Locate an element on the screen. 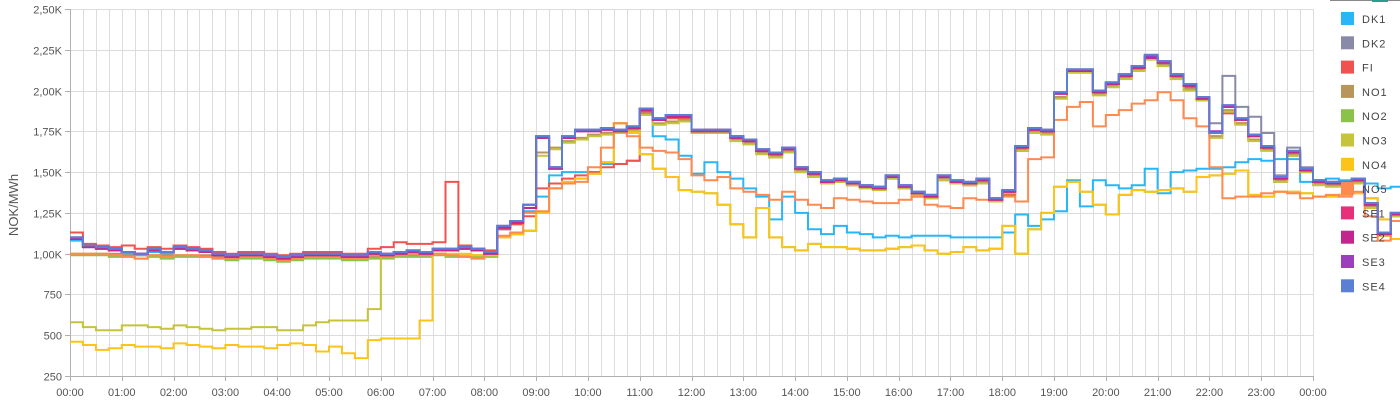 The image size is (1400, 400). x-tick-label: 06:00 is located at coordinates (381, 393).